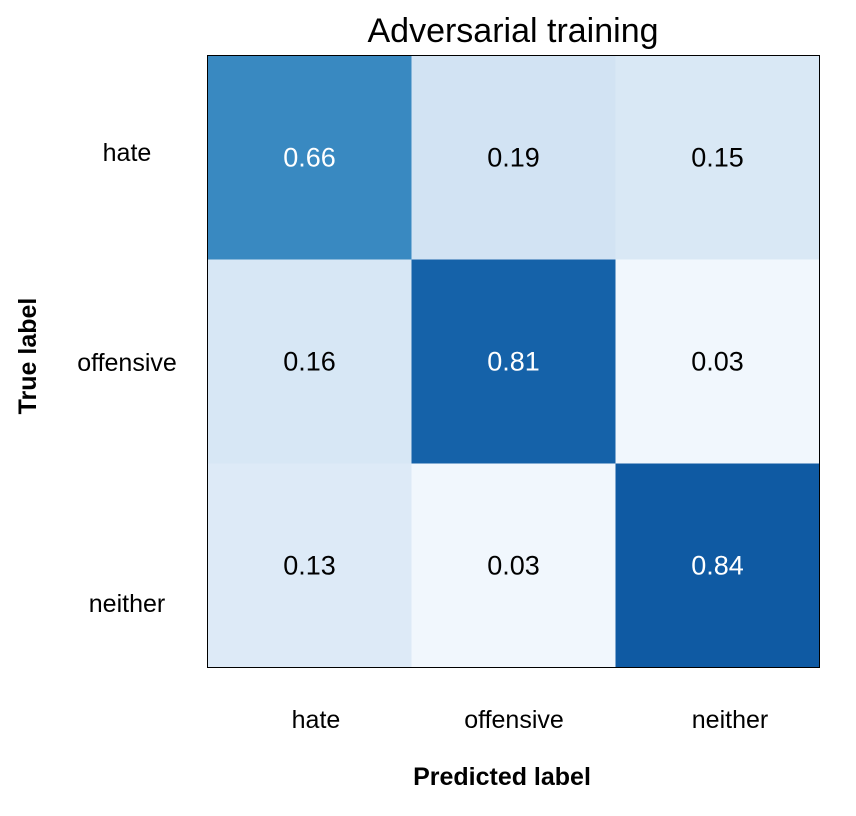  I want to click on y-tick-label-hate: hate, so click(127, 153).